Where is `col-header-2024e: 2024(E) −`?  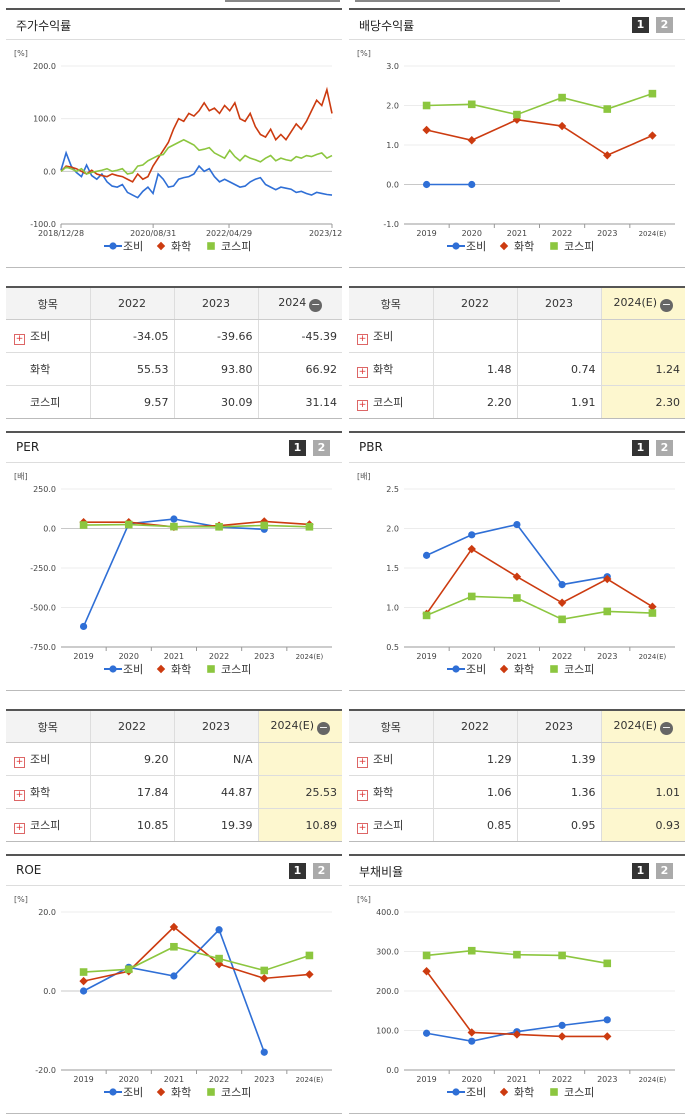 col-header-2024e: 2024(E) − is located at coordinates (642, 726).